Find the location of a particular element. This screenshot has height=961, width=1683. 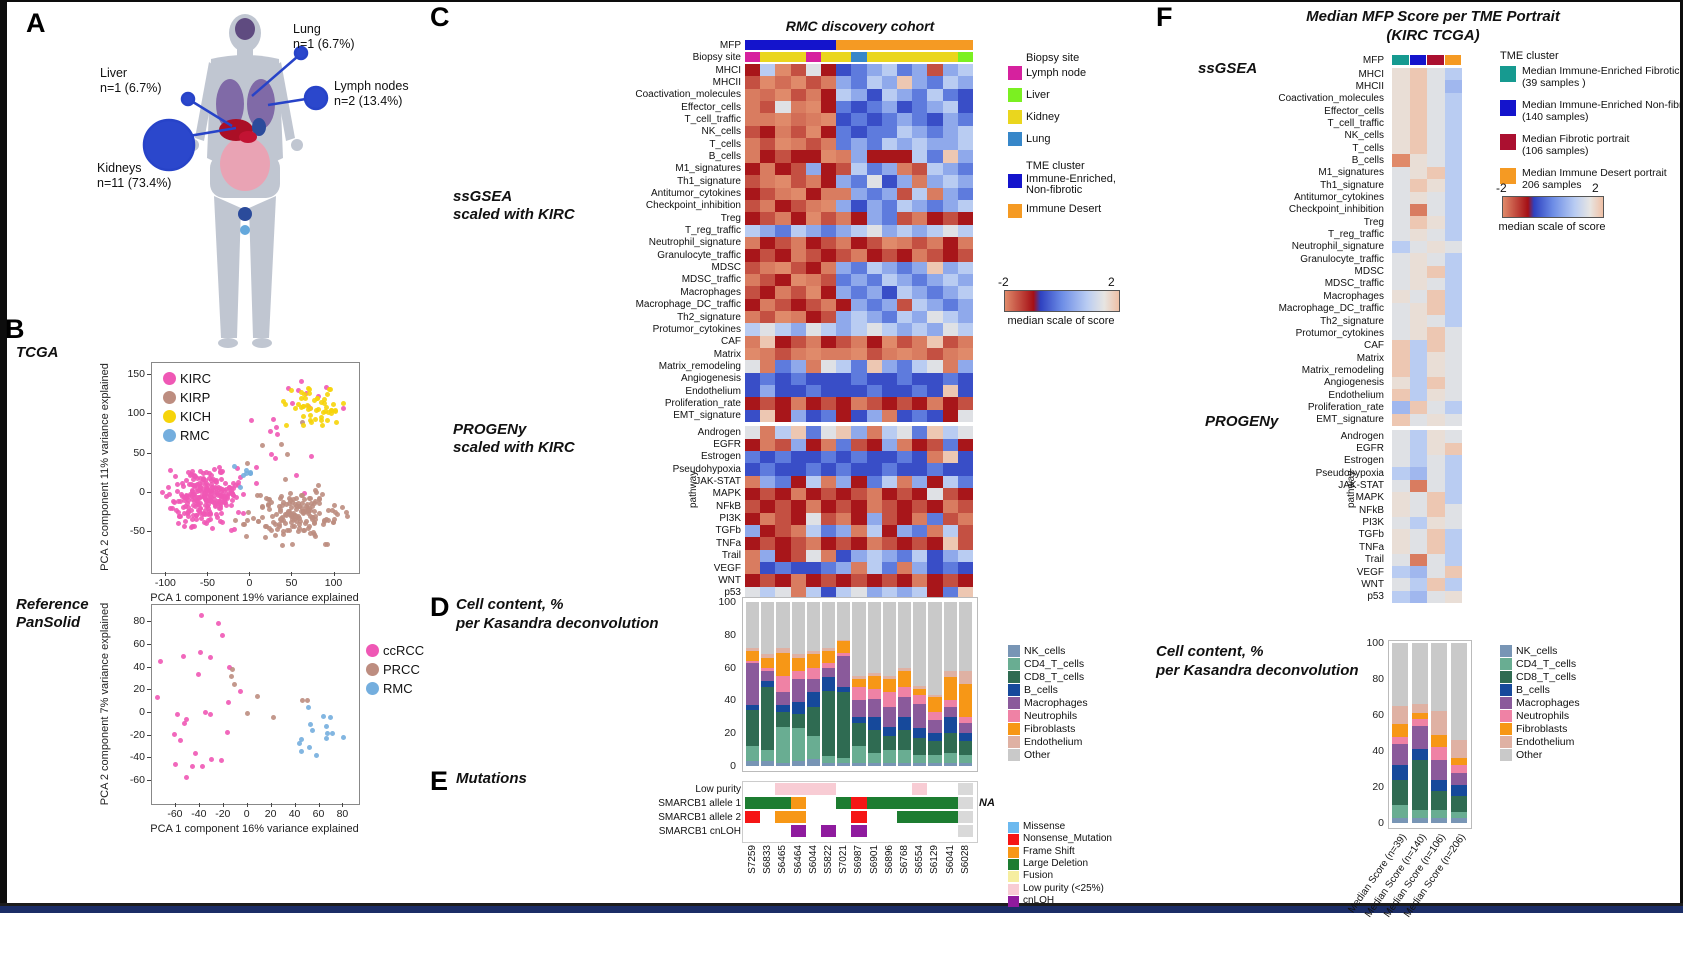

mutation-row-label: SMARCB1 allele 1 is located at coordinates (699, 803).